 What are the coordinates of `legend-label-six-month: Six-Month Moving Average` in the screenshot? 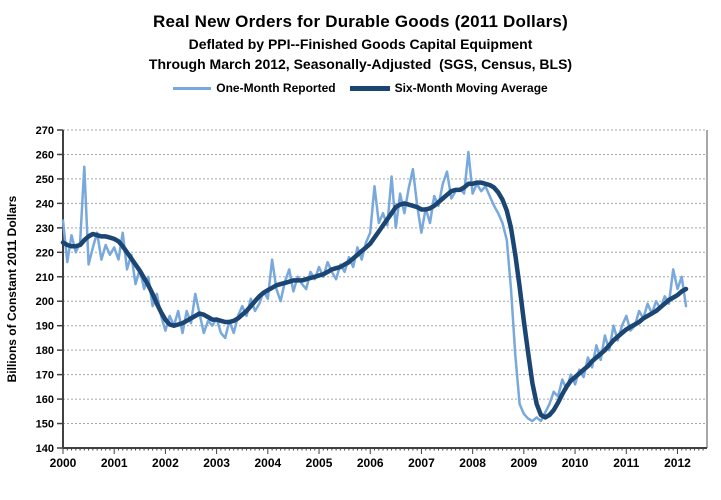 It's located at (471, 88).